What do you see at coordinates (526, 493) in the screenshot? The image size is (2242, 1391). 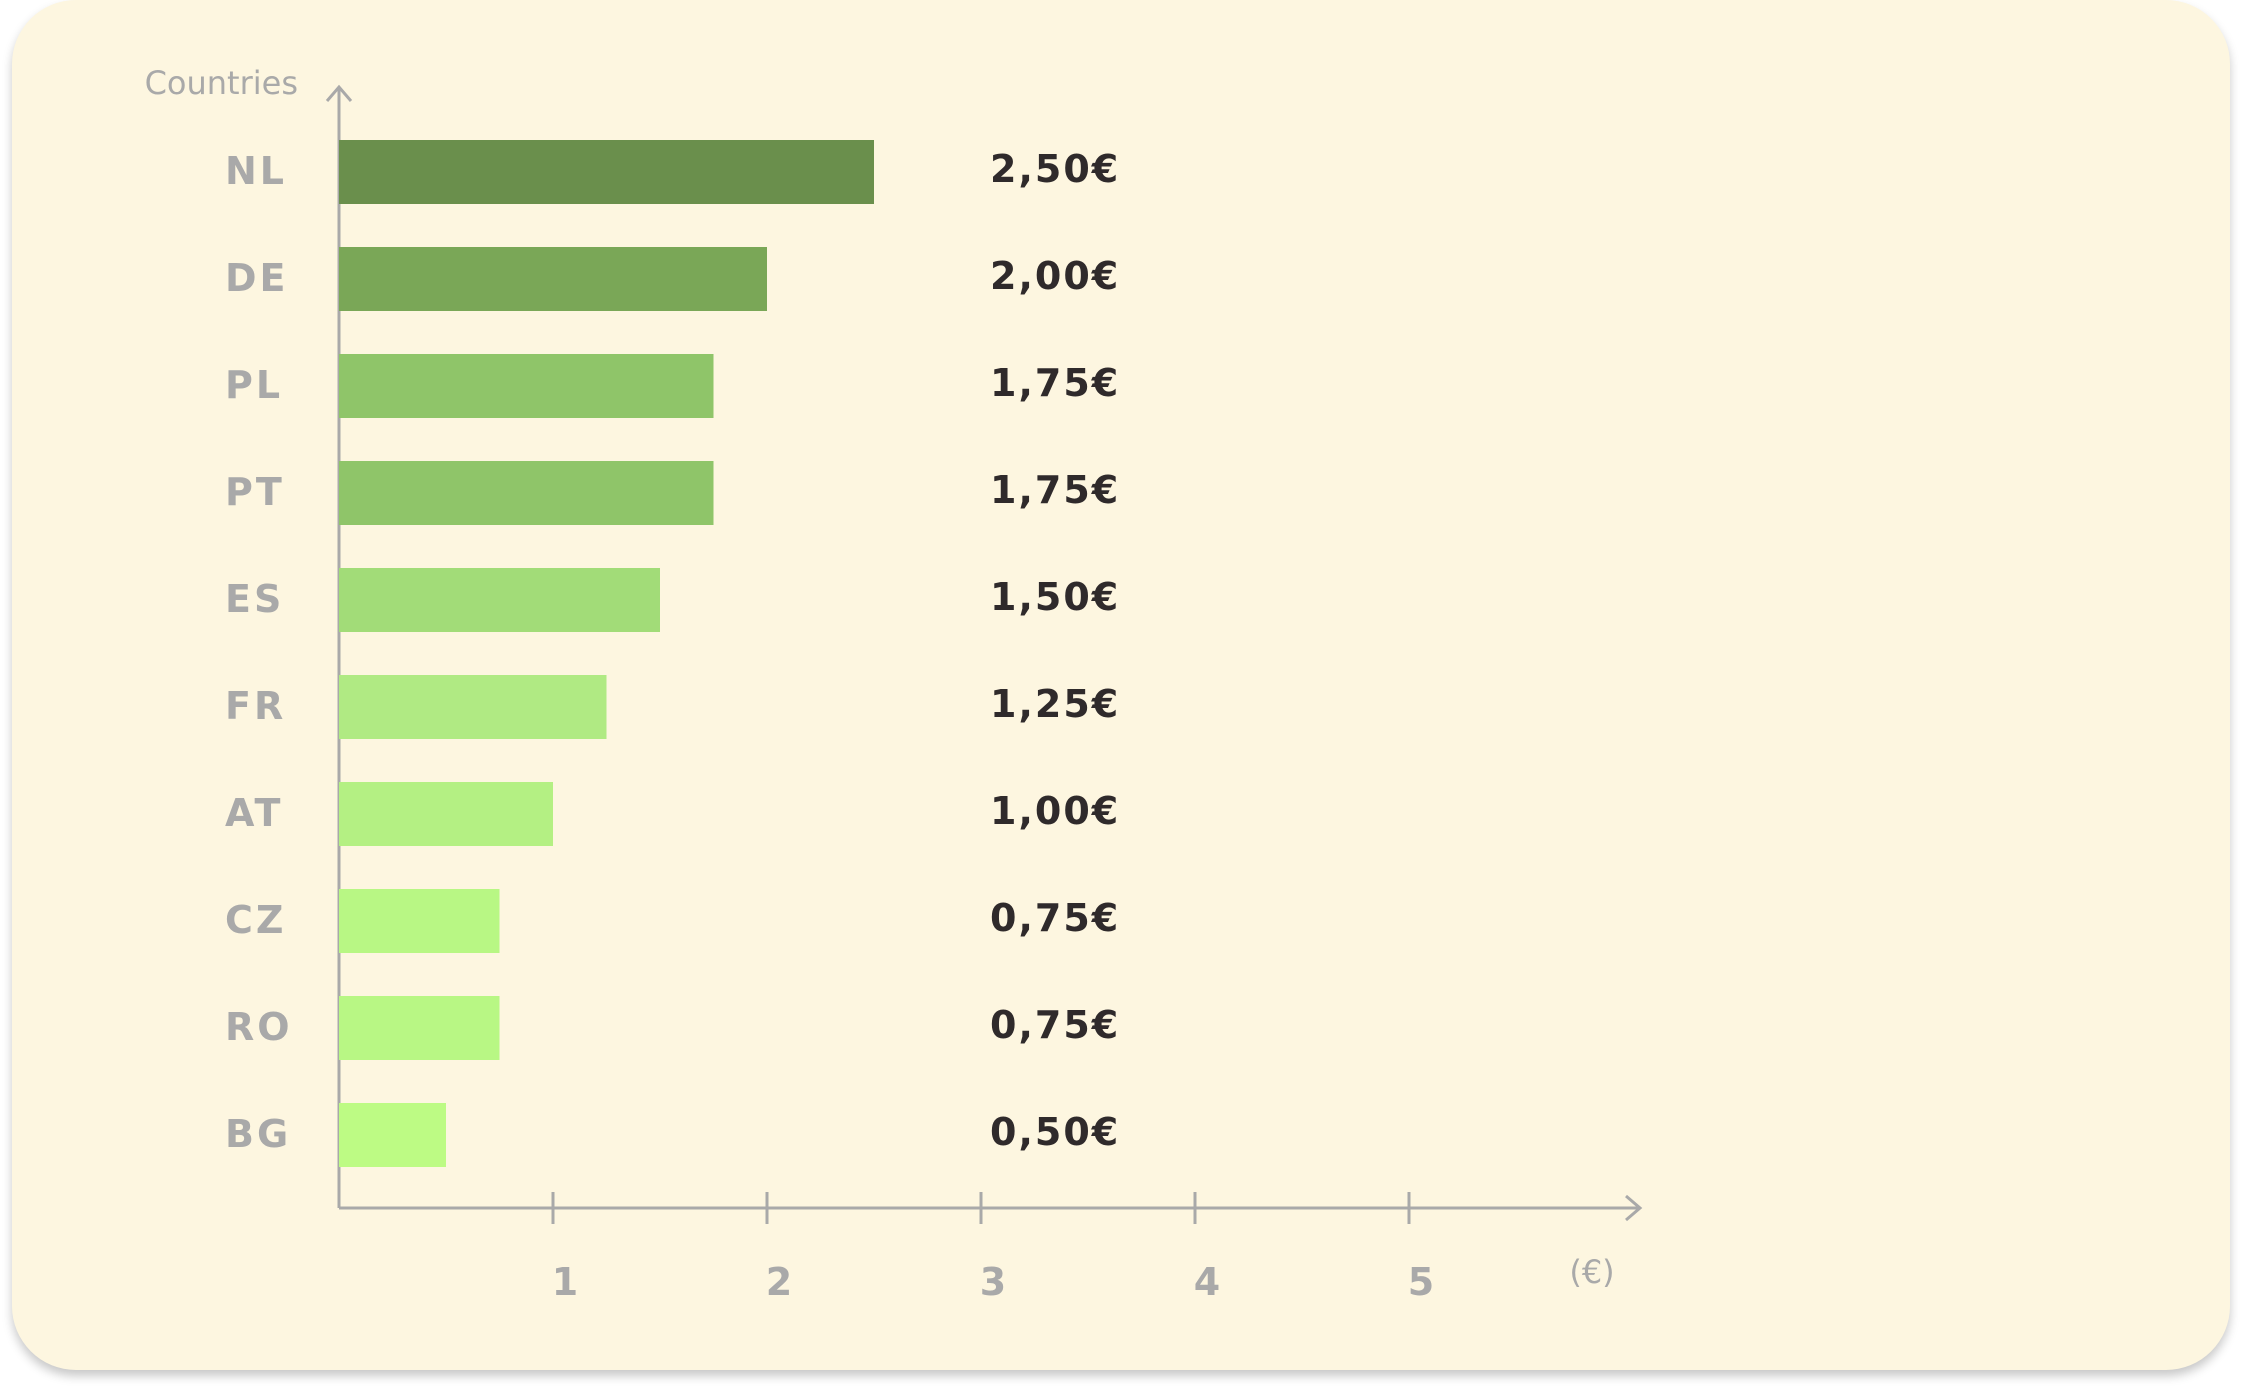 I see `bar-pt` at bounding box center [526, 493].